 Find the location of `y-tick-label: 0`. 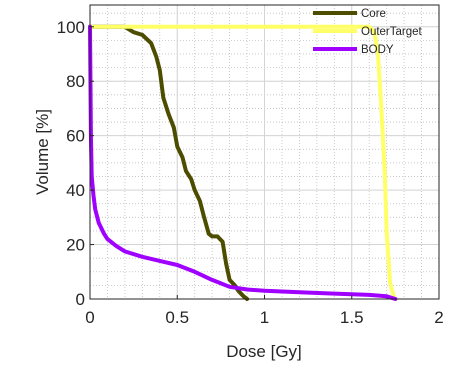

y-tick-label: 0 is located at coordinates (80, 299).